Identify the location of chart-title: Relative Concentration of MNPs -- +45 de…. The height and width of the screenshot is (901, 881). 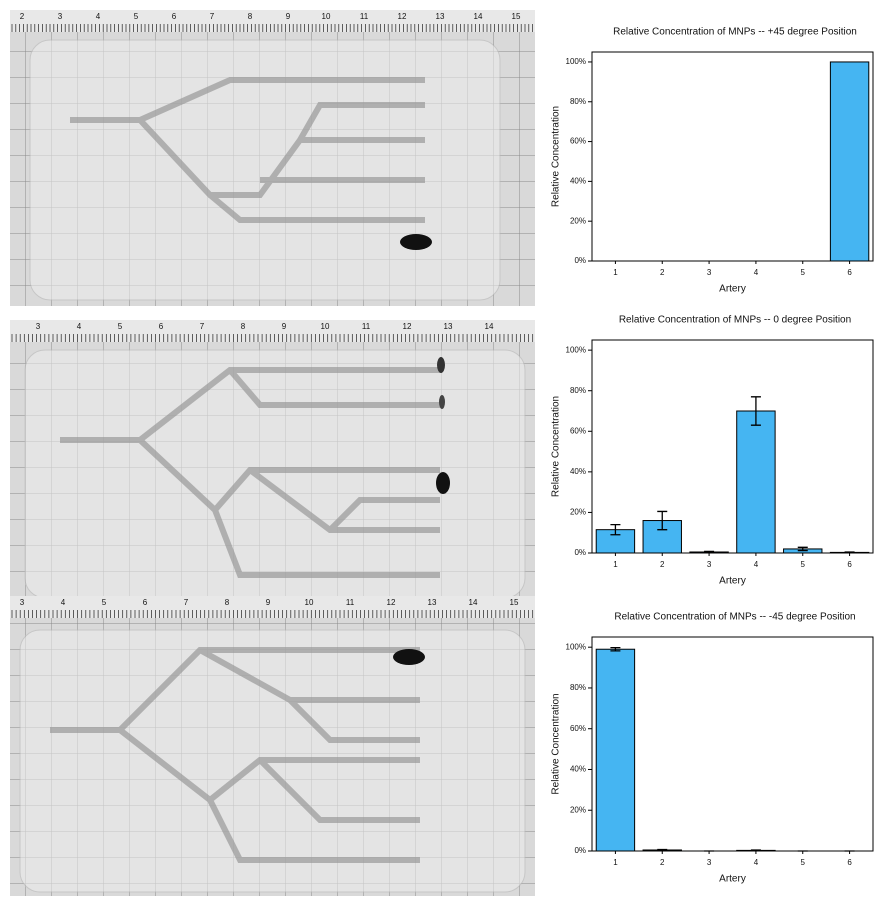
(735, 32).